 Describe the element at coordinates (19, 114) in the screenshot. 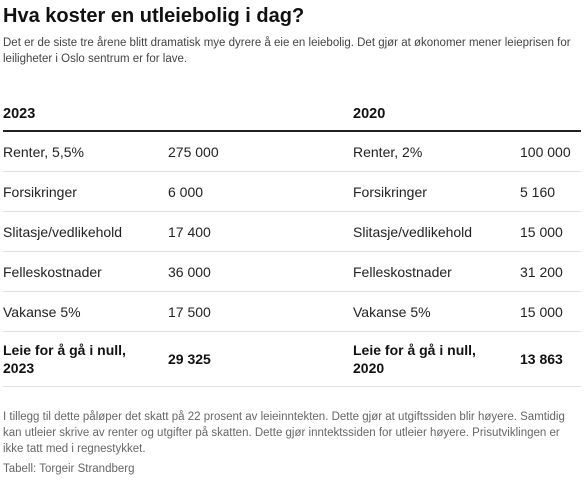

I see `header-2023: 2023` at that location.